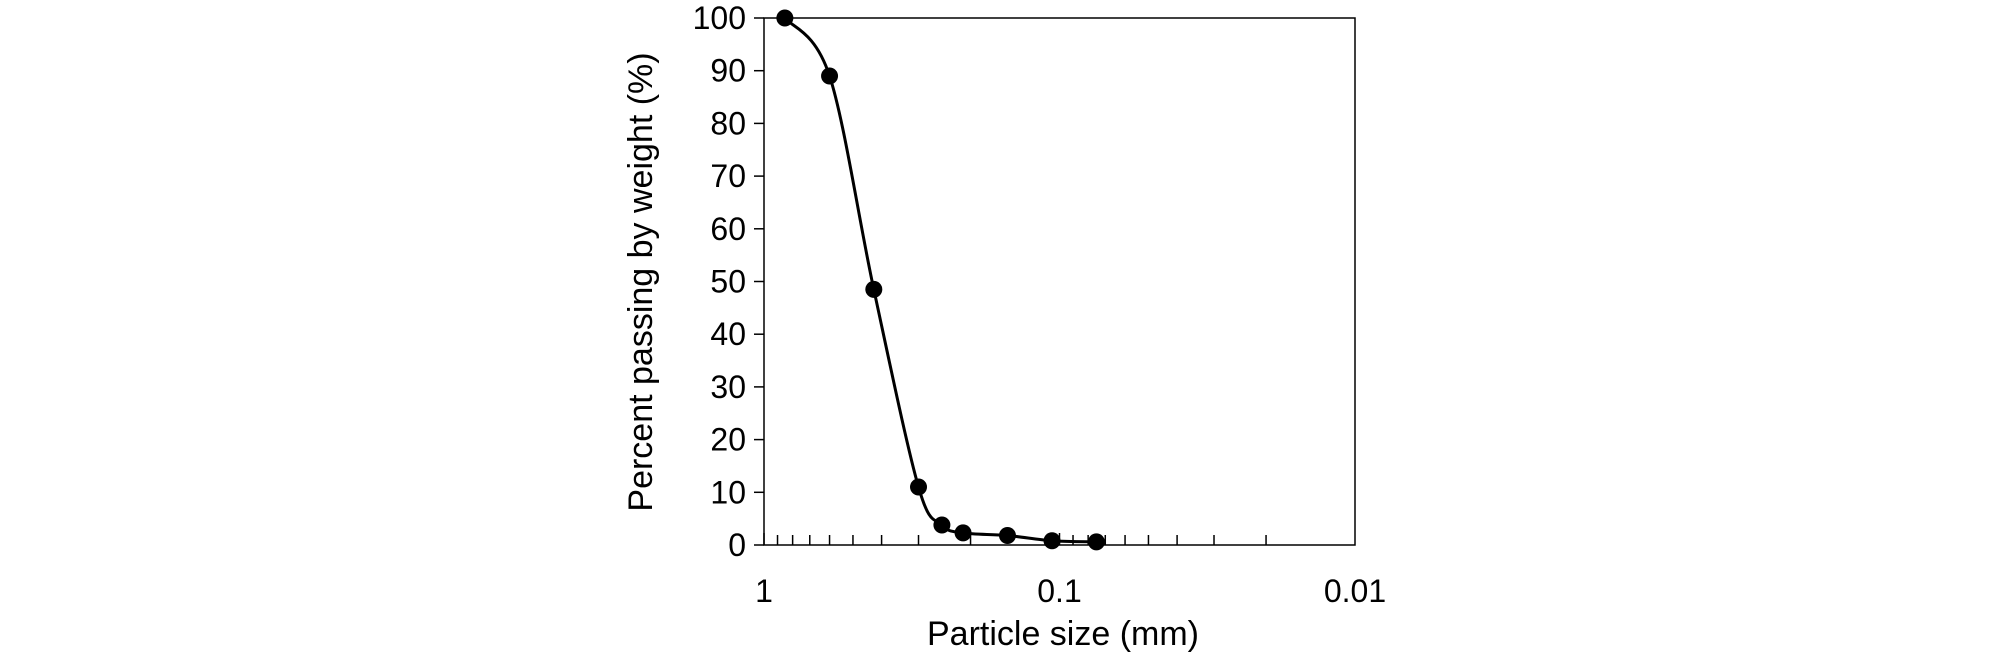 Image resolution: width=2008 pixels, height=657 pixels. Describe the element at coordinates (1355, 591) in the screenshot. I see `x-tick-label: 0.01` at that location.